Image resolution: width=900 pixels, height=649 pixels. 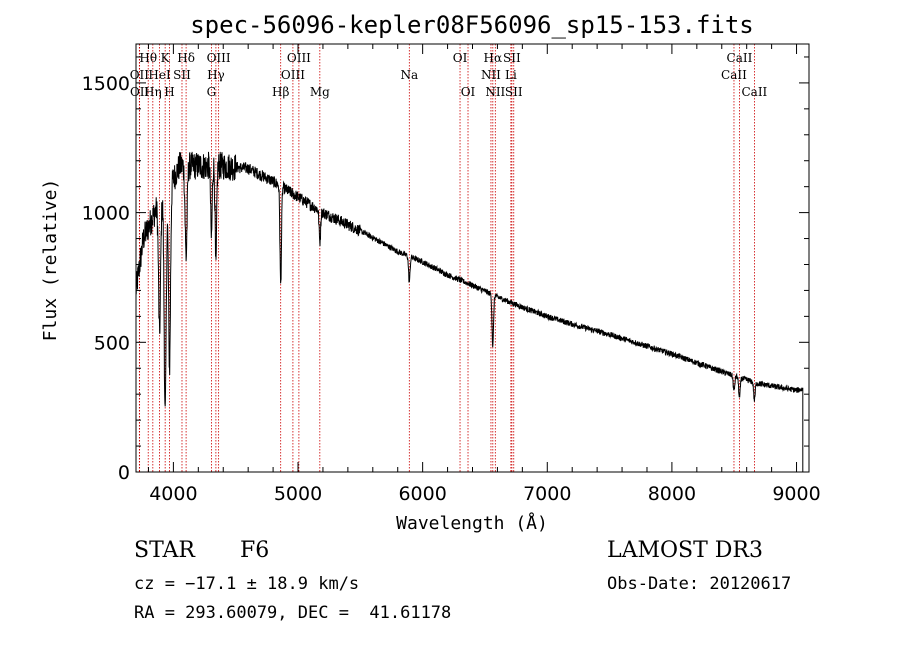 What do you see at coordinates (685, 550) in the screenshot?
I see `survey-name: LAMOST DR3` at bounding box center [685, 550].